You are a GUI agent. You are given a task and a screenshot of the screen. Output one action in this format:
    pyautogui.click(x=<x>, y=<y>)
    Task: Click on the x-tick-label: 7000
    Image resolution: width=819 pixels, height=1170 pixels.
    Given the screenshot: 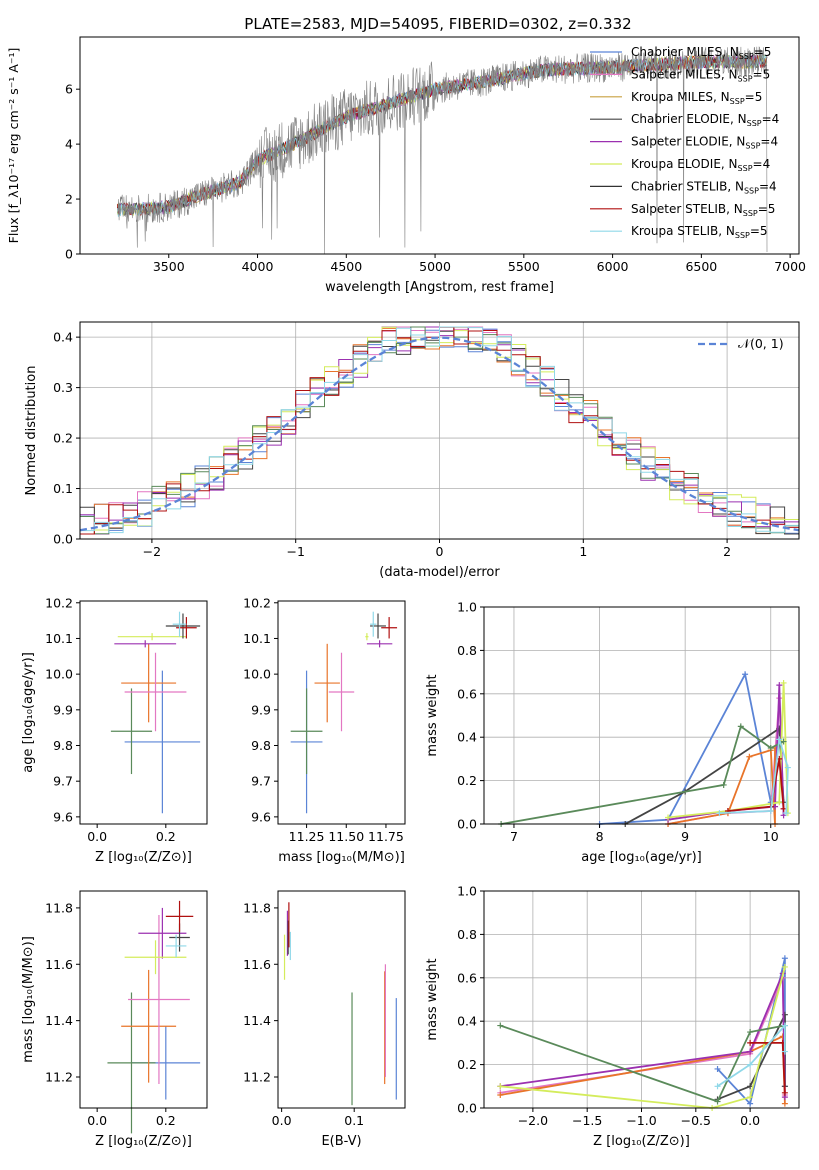 What is the action you would take?
    pyautogui.click(x=790, y=266)
    